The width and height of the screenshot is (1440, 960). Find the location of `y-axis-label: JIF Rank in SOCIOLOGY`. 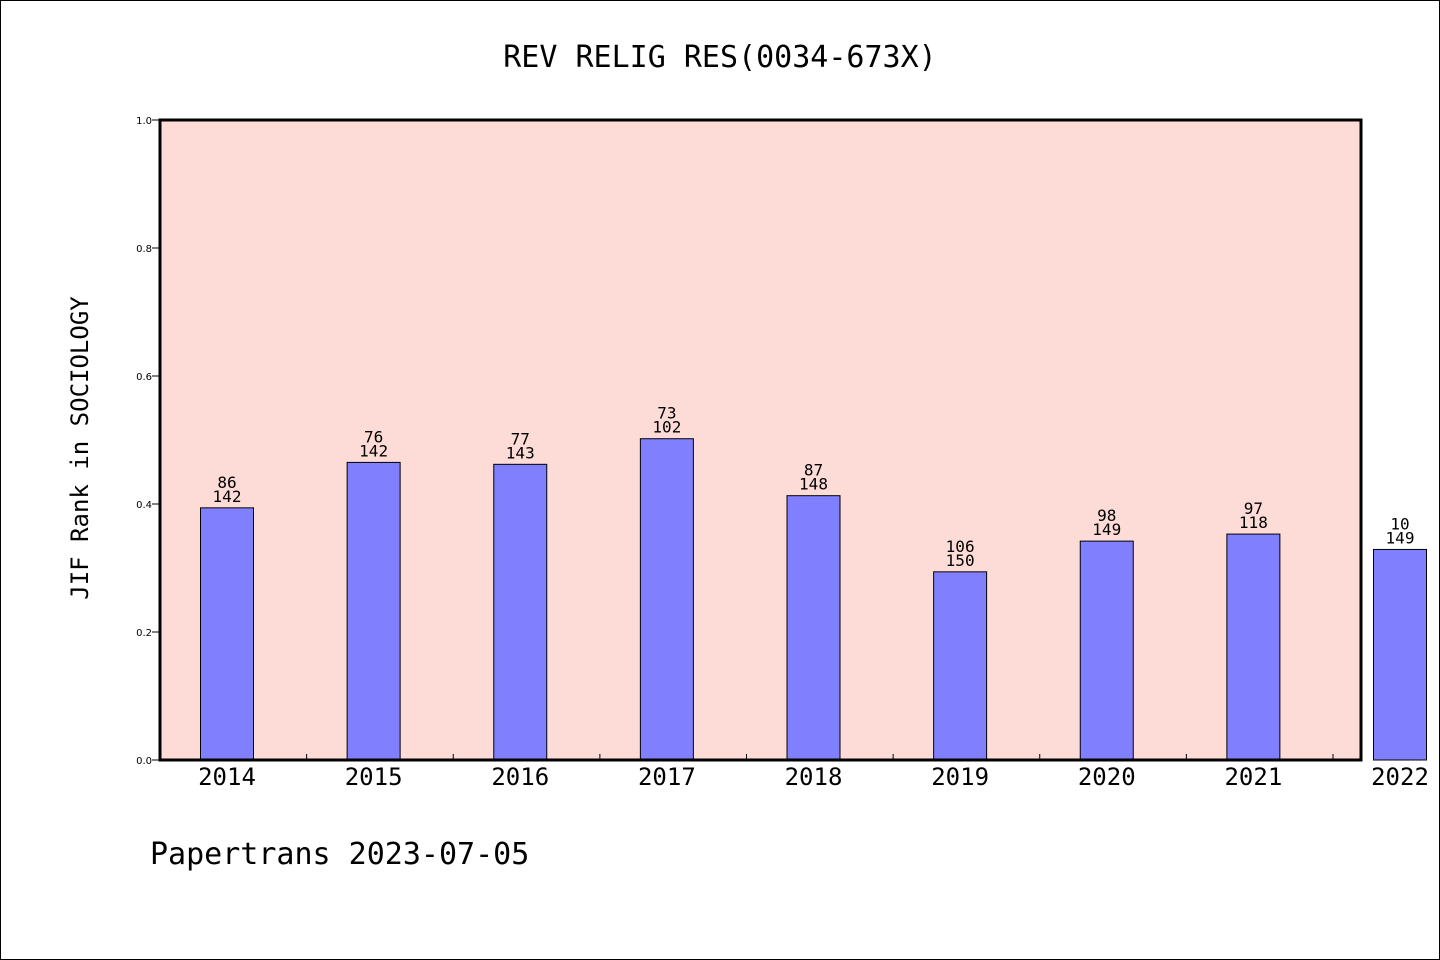

y-axis-label: JIF Rank in SOCIOLOGY is located at coordinates (80, 448).